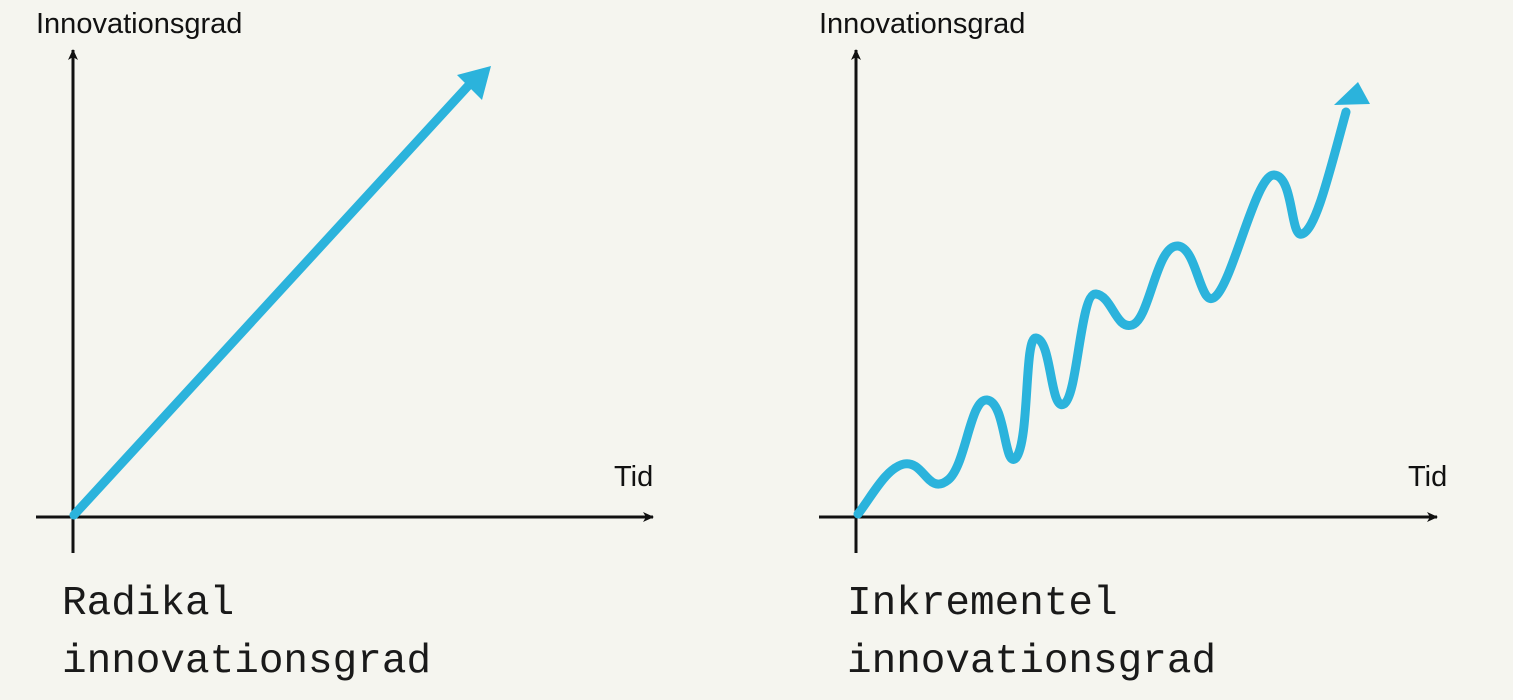  I want to click on caption-line-1: Radikal, so click(148, 604).